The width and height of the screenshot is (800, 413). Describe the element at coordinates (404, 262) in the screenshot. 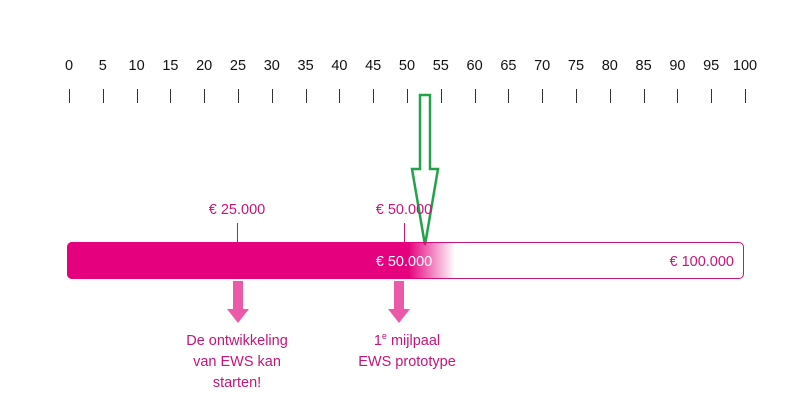

I see `progress-current-amount: € 50.000` at that location.